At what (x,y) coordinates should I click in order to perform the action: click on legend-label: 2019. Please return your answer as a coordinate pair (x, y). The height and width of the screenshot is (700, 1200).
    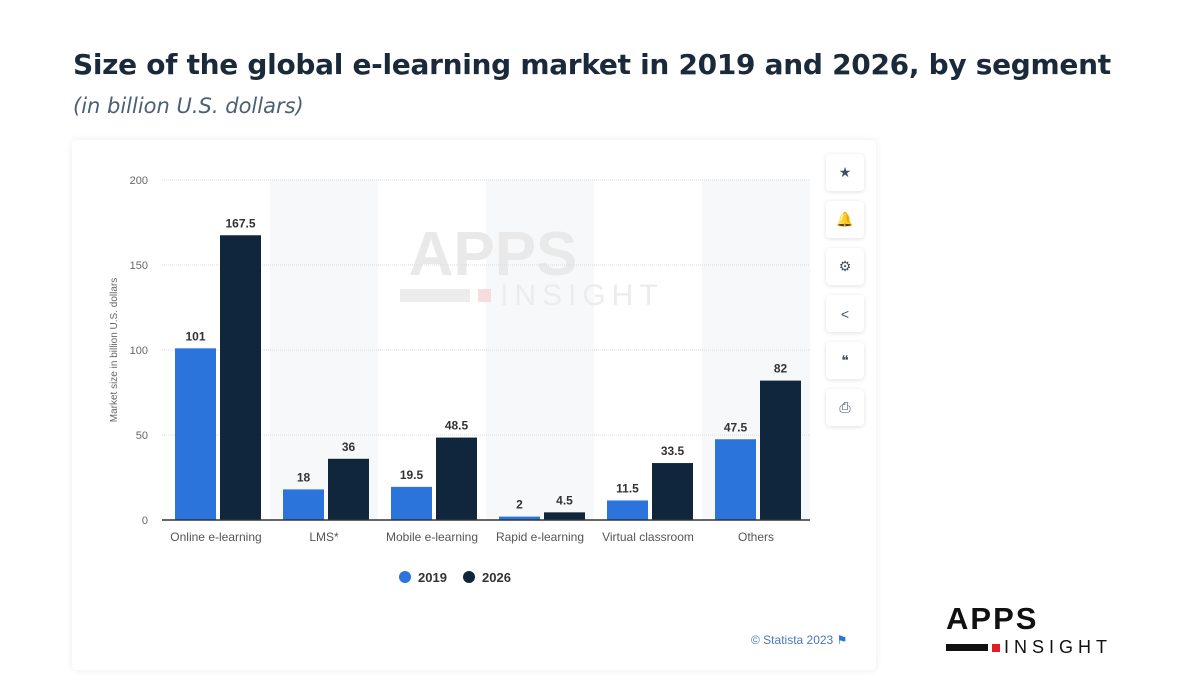
    Looking at the image, I should click on (432, 577).